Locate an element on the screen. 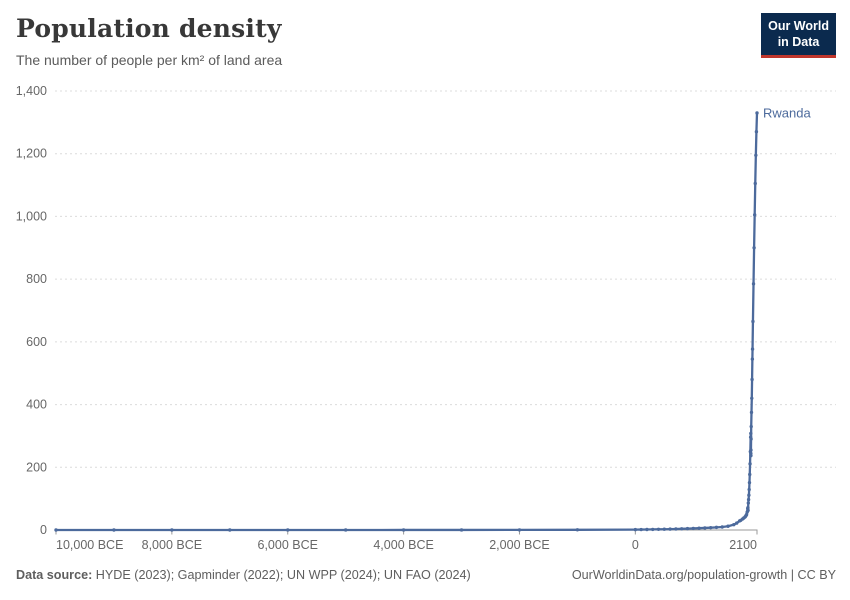  y-tick-label: 200 is located at coordinates (36, 467).